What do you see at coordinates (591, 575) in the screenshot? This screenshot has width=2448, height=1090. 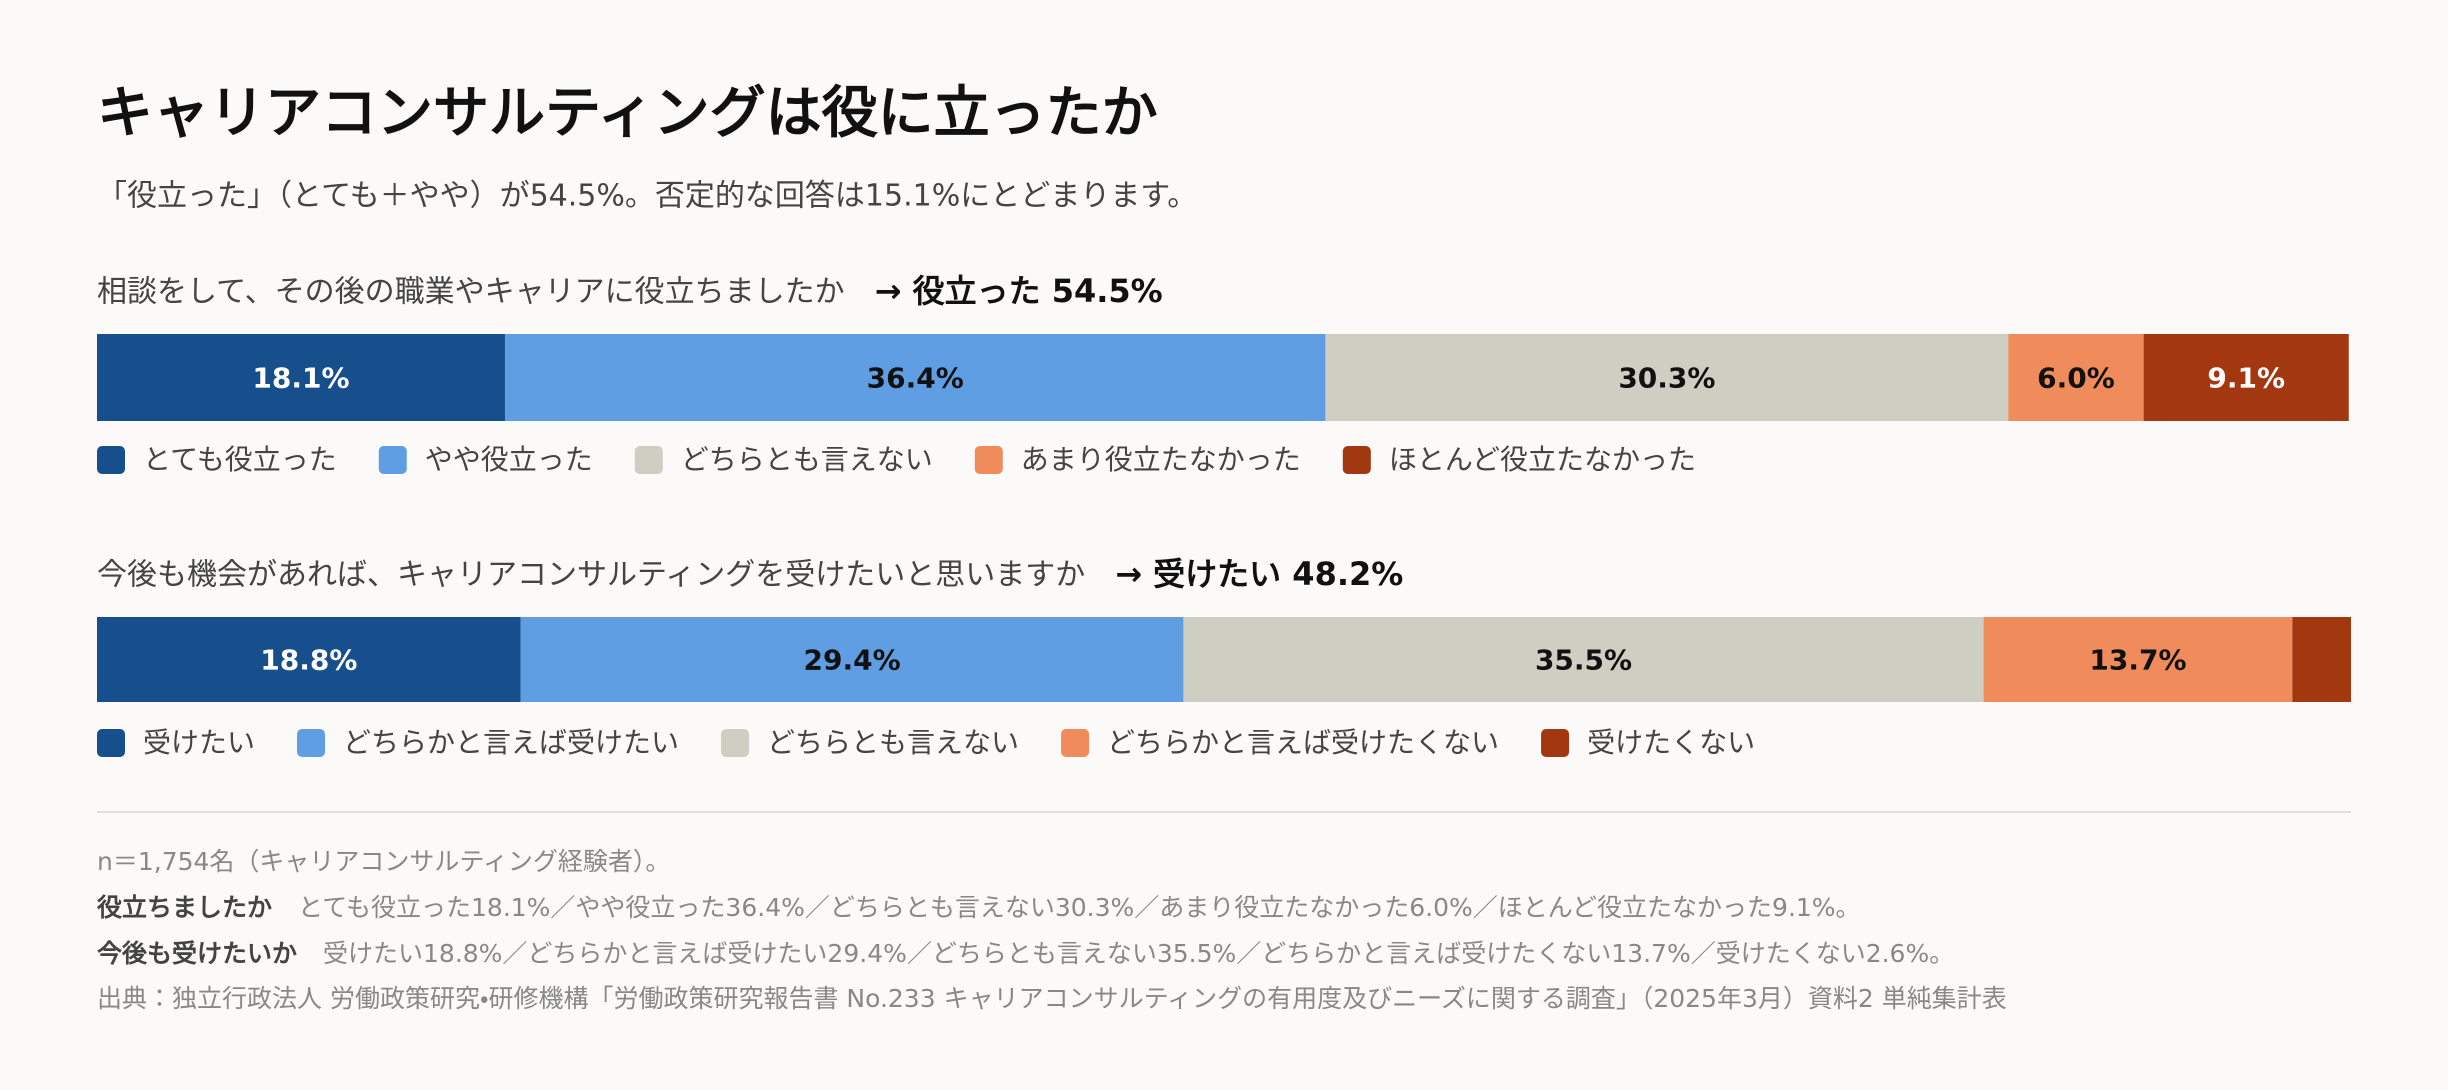 I see `question: 今後も機会があれば、キャリアコンサルティングを受けたいと思いますか` at bounding box center [591, 575].